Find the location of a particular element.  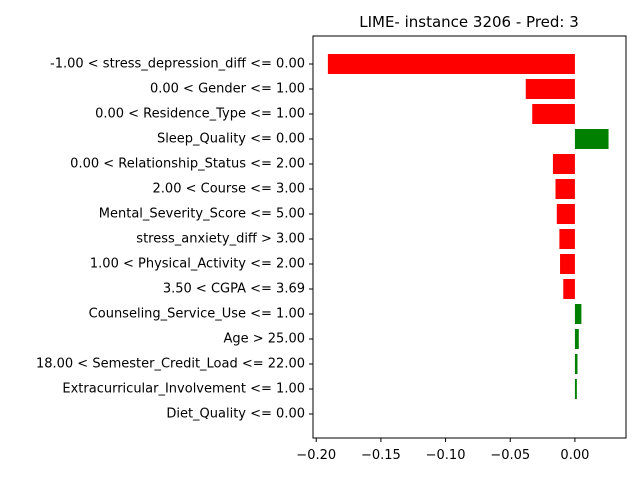

x-tick-label: −0.15 is located at coordinates (381, 455).